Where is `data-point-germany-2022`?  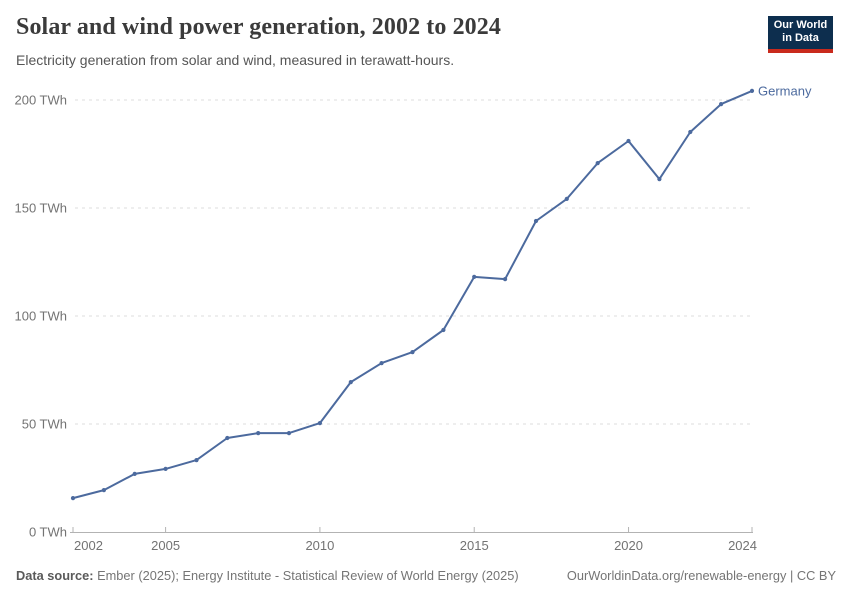
data-point-germany-2022 is located at coordinates (690, 132).